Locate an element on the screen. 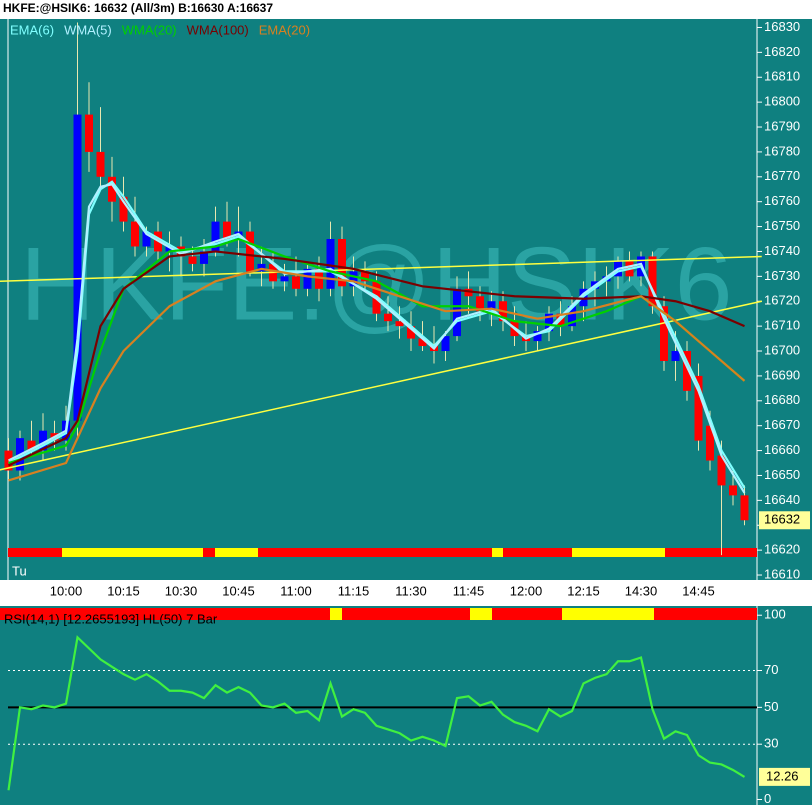 The width and height of the screenshot is (812, 805). last-rsi-label: 12.26 is located at coordinates (782, 775).